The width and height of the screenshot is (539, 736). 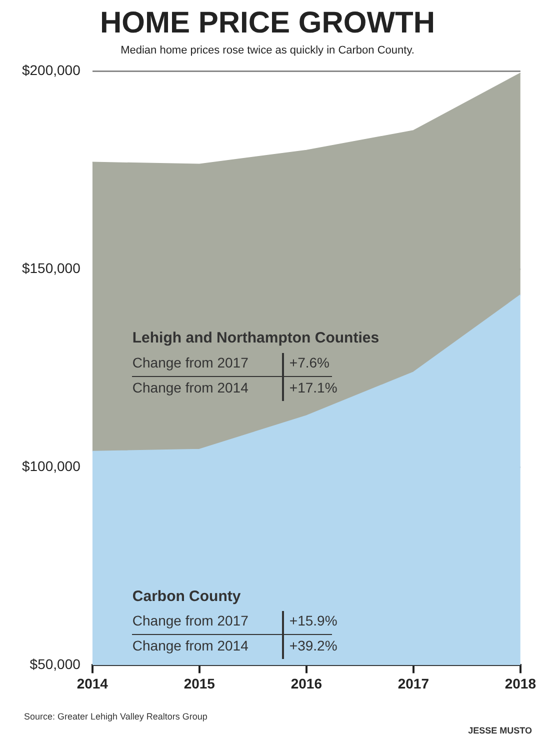 What do you see at coordinates (256, 338) in the screenshot?
I see `series-label: Lehigh and Northampton Counties` at bounding box center [256, 338].